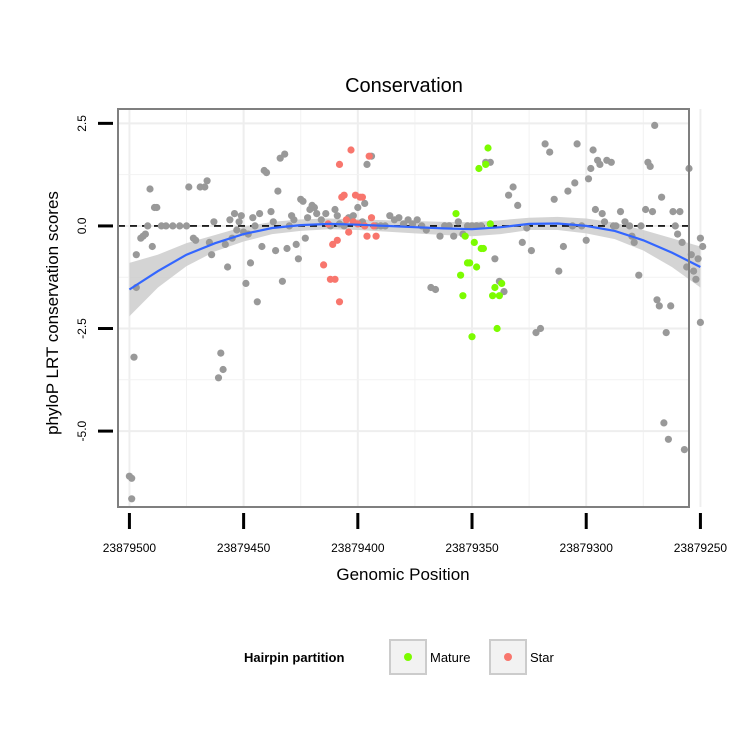 The image size is (750, 750). What do you see at coordinates (402, 574) in the screenshot?
I see `x-axis-title: Genomic Position` at bounding box center [402, 574].